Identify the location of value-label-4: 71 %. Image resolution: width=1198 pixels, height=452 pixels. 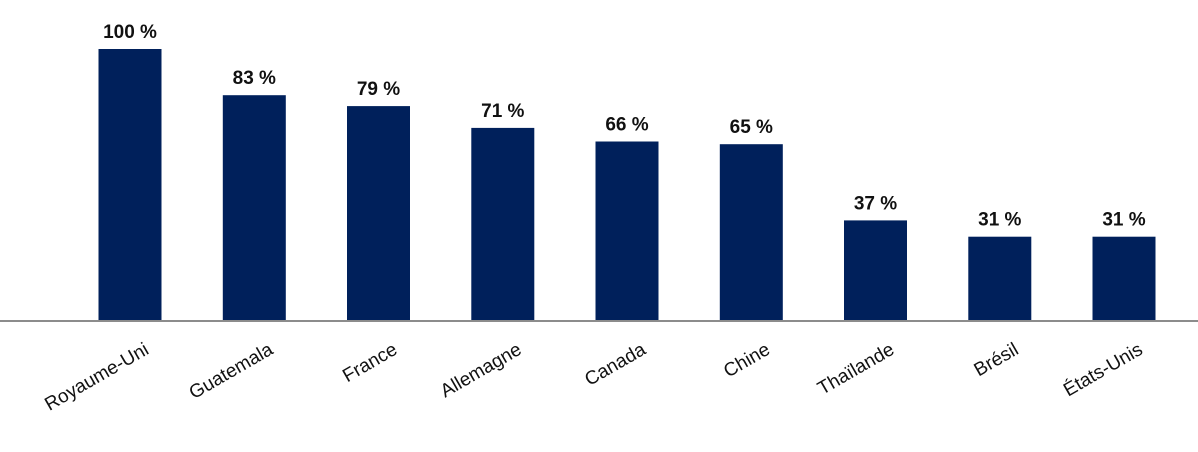
(502, 111).